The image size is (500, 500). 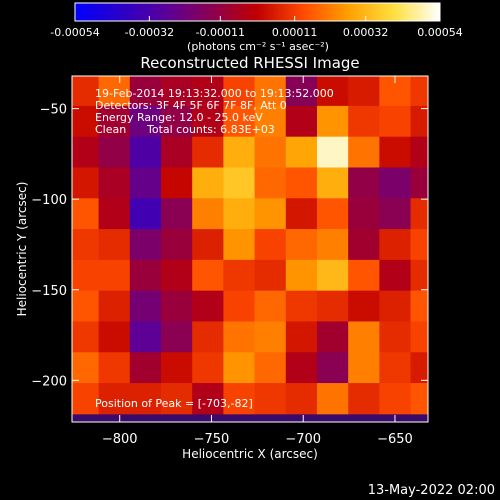 What do you see at coordinates (250, 454) in the screenshot?
I see `x-axis-label: Heliocentric X (arcsec)` at bounding box center [250, 454].